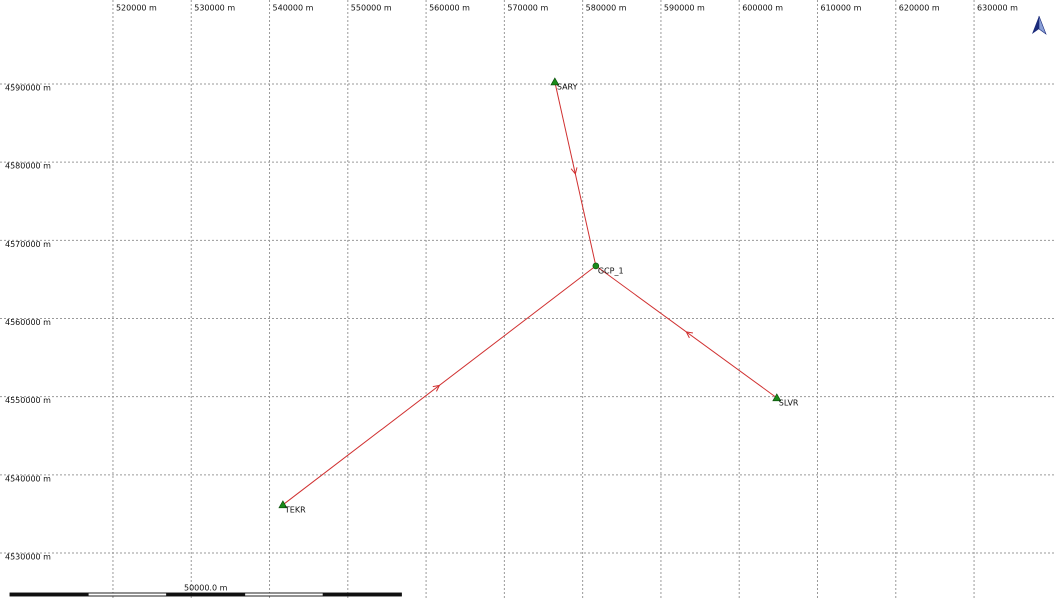 The width and height of the screenshot is (1055, 600). What do you see at coordinates (28, 322) in the screenshot?
I see `y-tick-label: 4560000 m` at bounding box center [28, 322].